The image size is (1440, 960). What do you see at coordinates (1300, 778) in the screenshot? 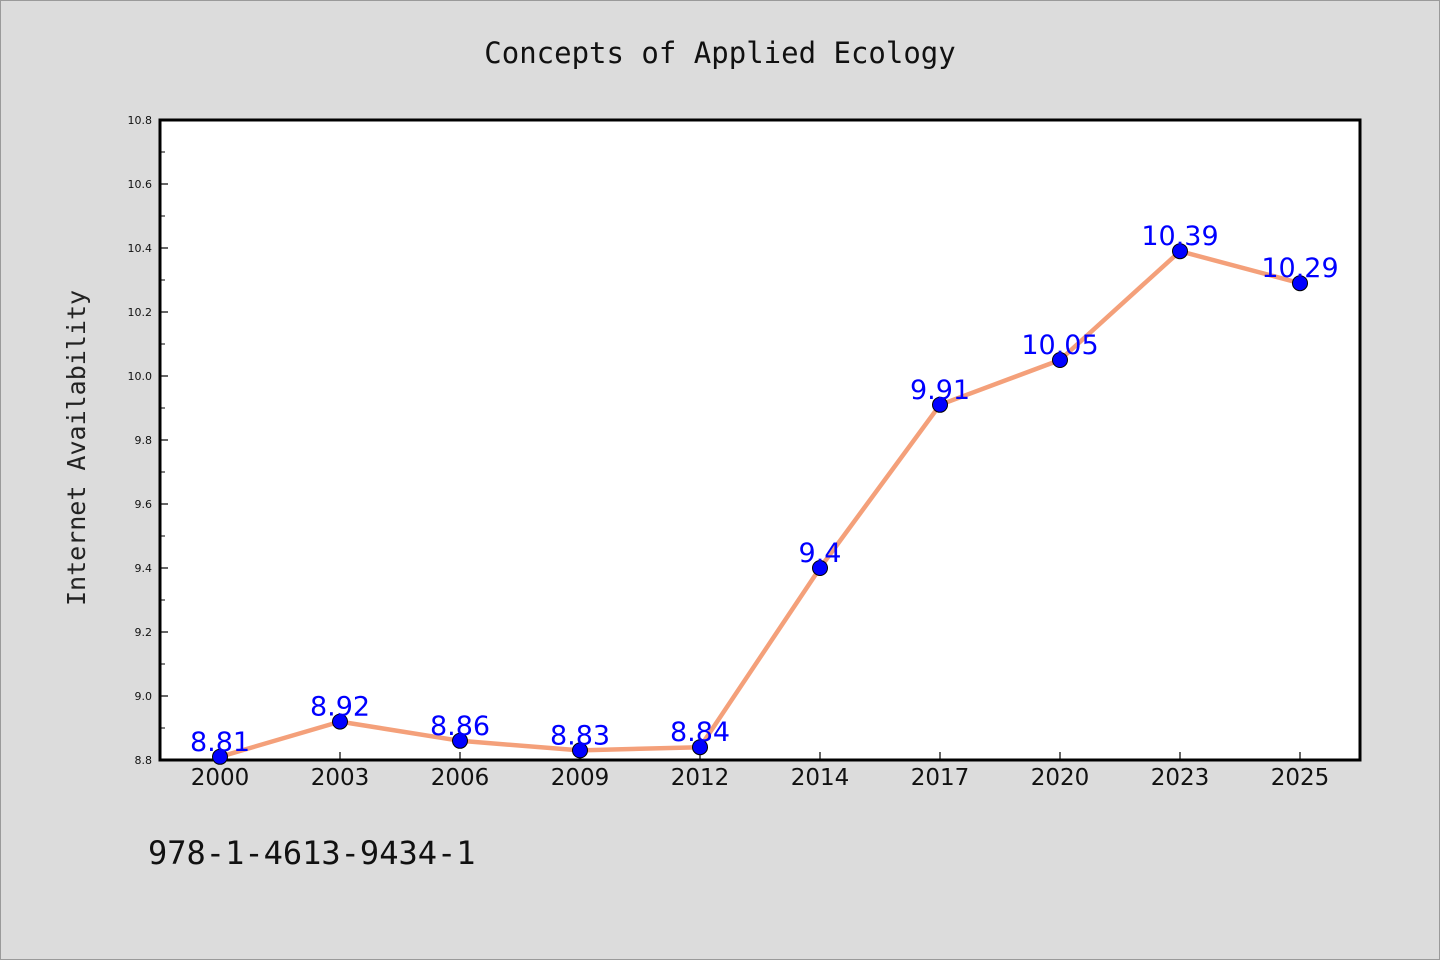
I see `x-tick-label: 2025` at bounding box center [1300, 778].